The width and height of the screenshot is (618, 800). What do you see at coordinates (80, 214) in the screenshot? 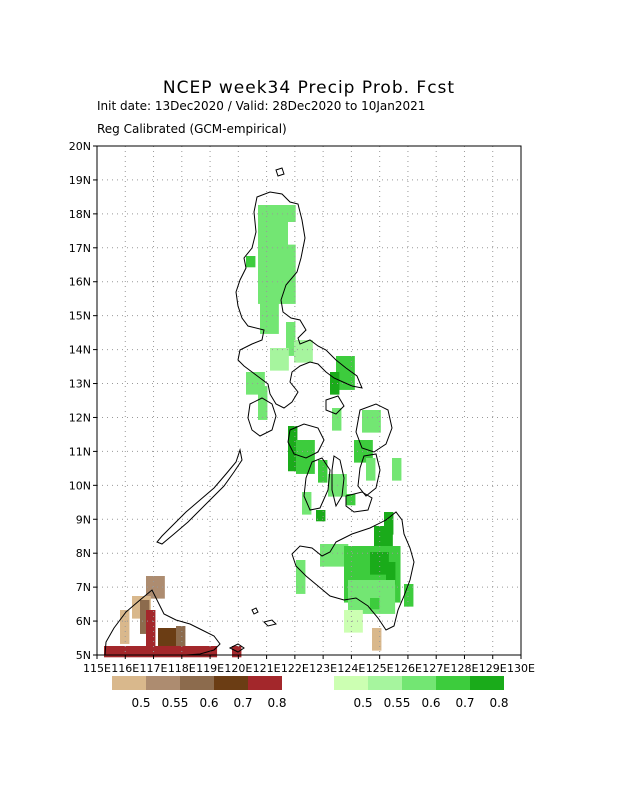
I see `lat-label: 18N` at bounding box center [80, 214].